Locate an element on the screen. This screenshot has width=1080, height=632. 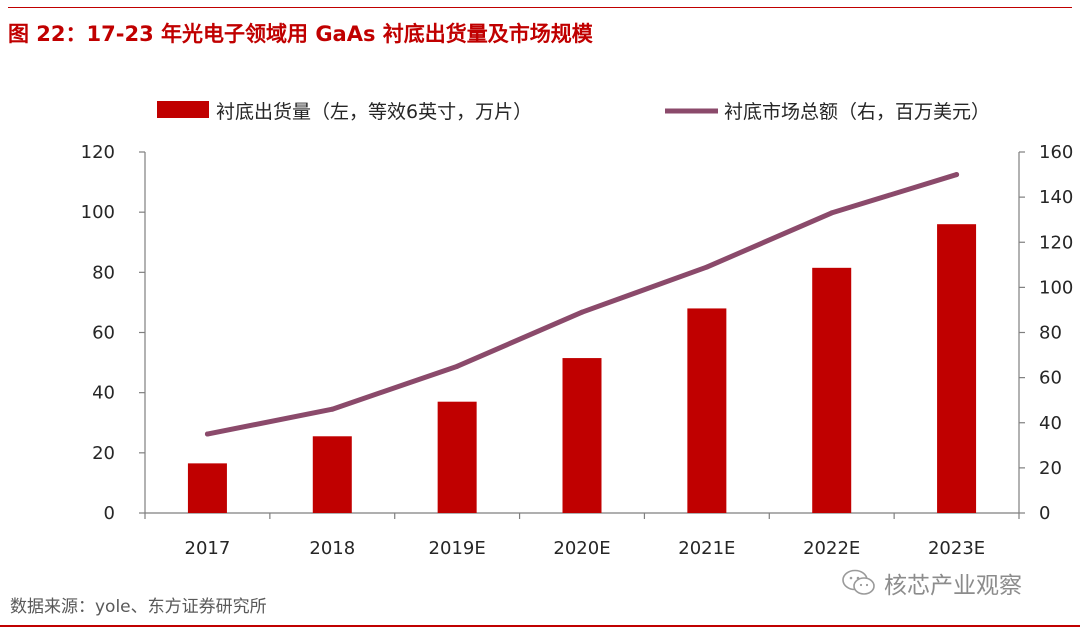
x-tick-label: 2022E is located at coordinates (831, 548).